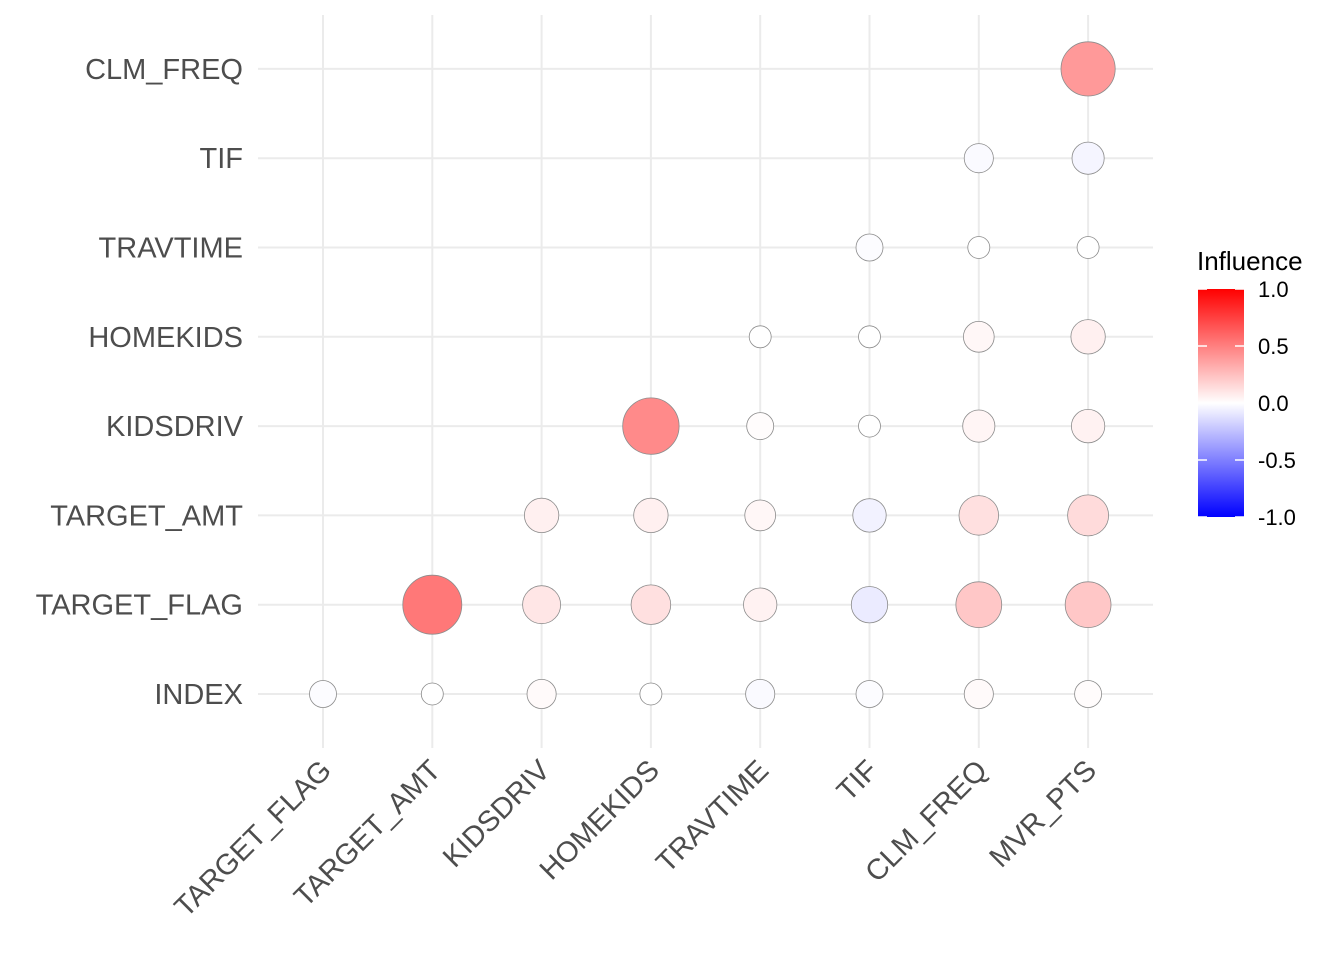 The height and width of the screenshot is (960, 1344). I want to click on bubble-tif-travtime, so click(869, 247).